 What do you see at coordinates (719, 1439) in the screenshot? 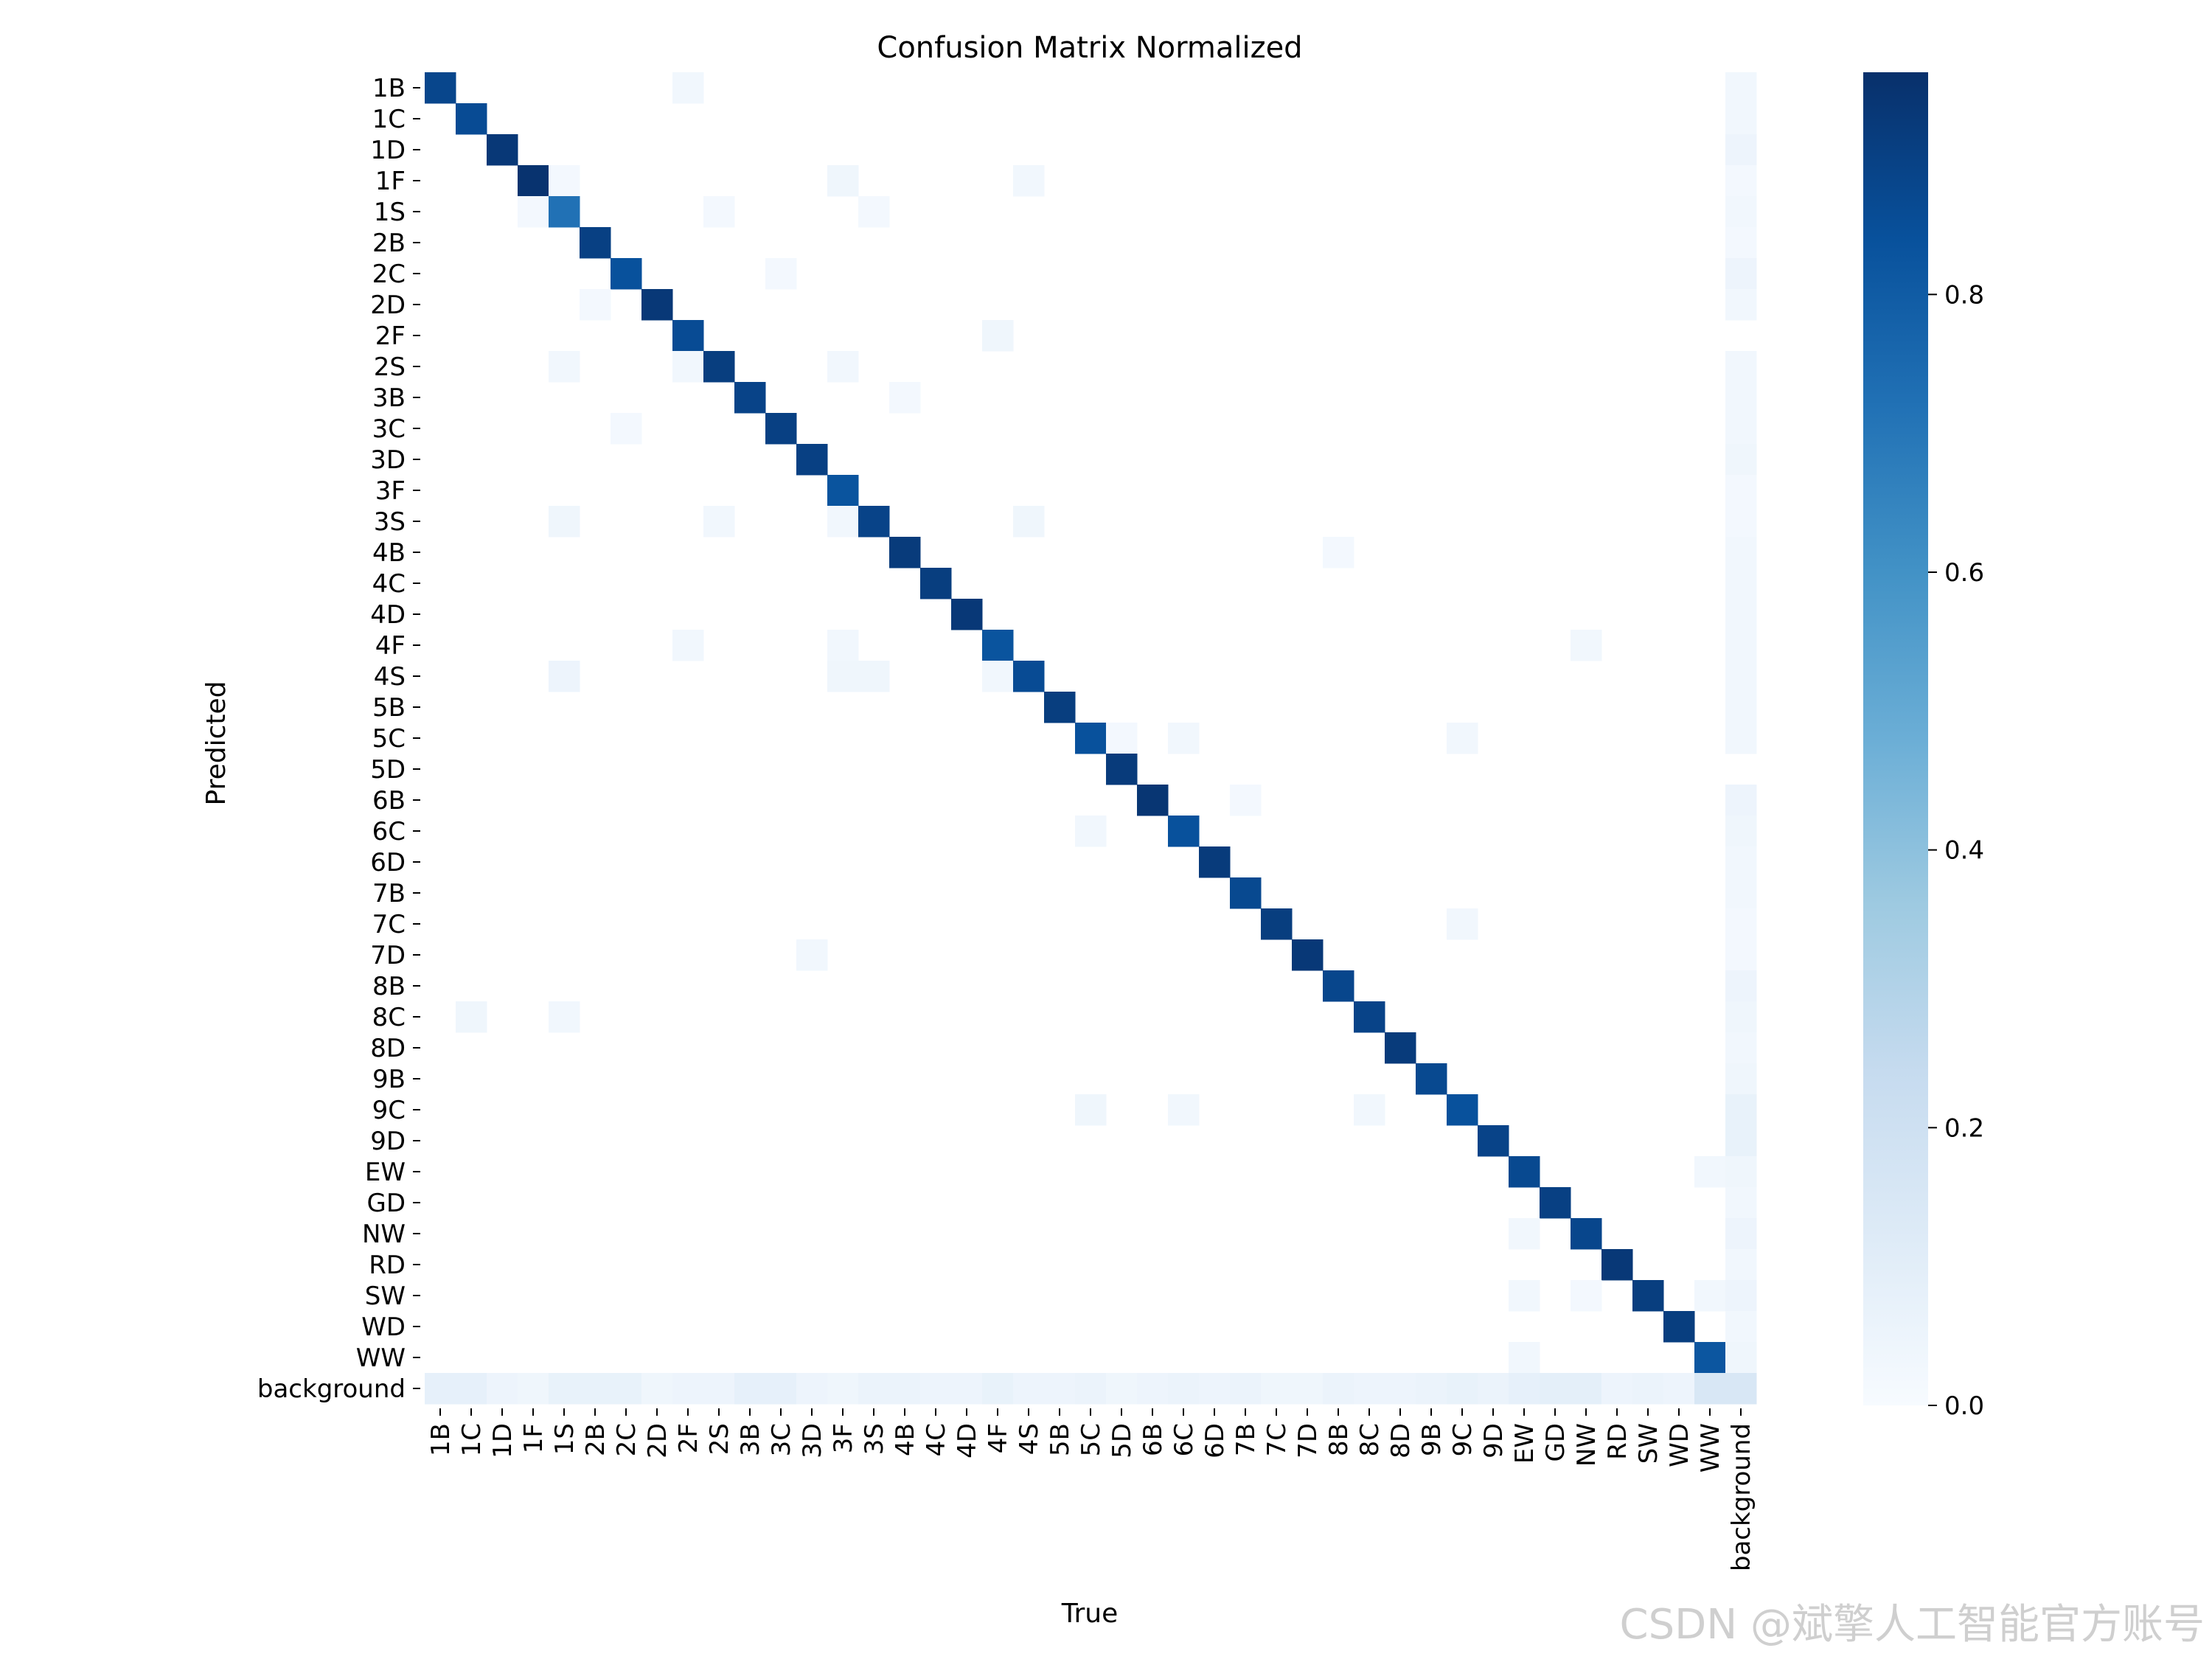
I see `x-tick-label: 2S` at bounding box center [719, 1439].